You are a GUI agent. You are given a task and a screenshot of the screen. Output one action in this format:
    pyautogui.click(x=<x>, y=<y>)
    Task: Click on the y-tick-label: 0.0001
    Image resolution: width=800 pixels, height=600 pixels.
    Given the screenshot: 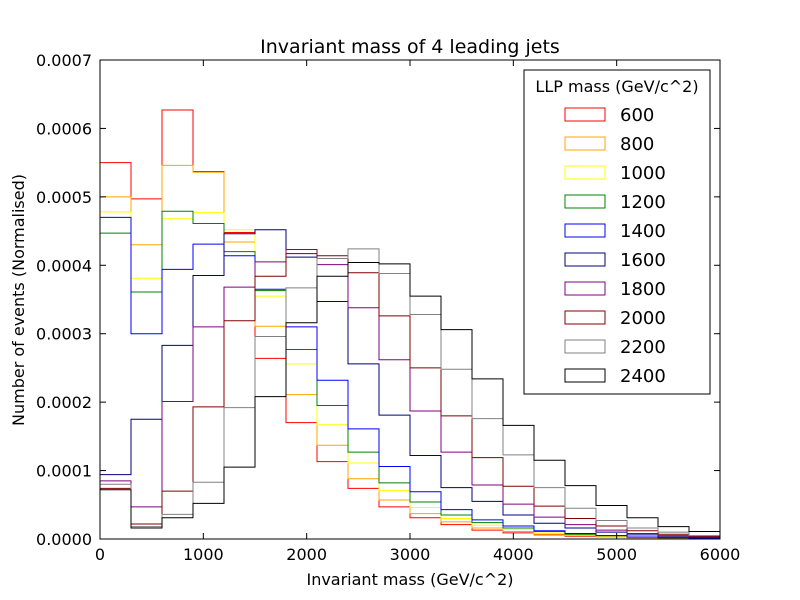 What is the action you would take?
    pyautogui.click(x=64, y=471)
    